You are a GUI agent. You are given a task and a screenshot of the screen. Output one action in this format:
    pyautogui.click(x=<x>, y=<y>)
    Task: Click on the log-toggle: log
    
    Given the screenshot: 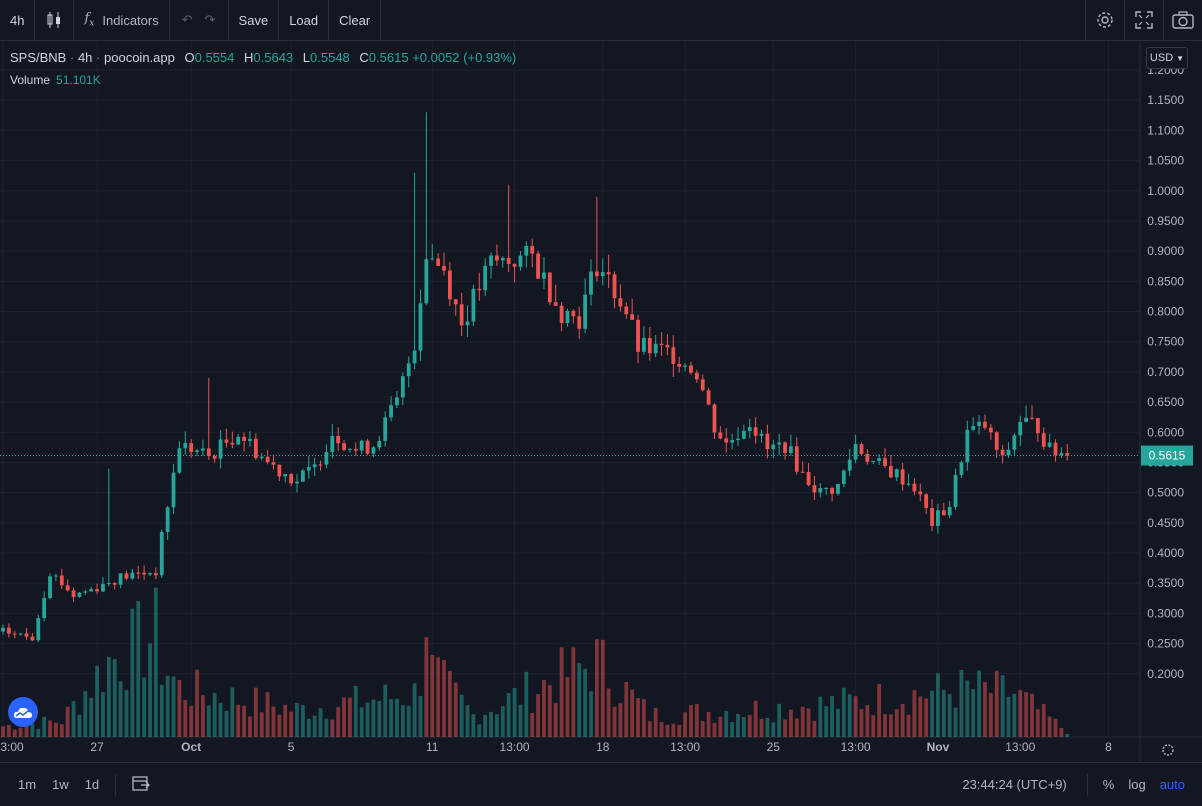 What is the action you would take?
    pyautogui.click(x=1137, y=784)
    